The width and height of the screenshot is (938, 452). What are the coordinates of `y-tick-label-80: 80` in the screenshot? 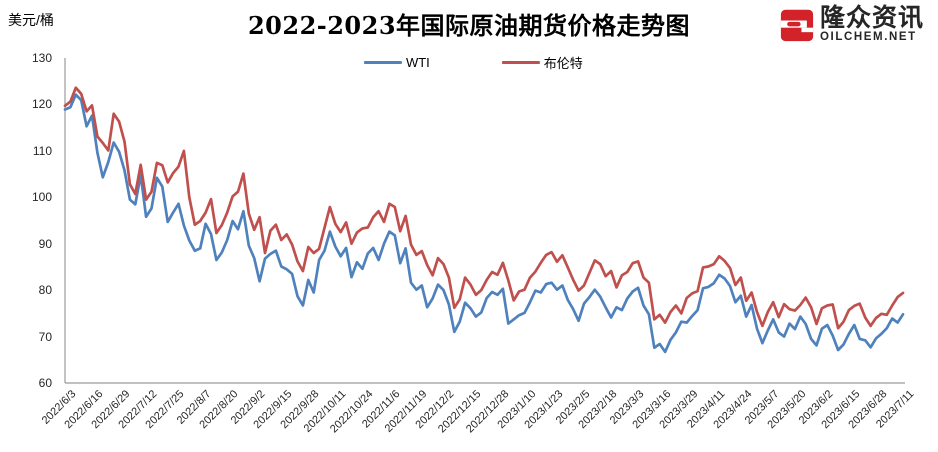 It's located at (45, 290).